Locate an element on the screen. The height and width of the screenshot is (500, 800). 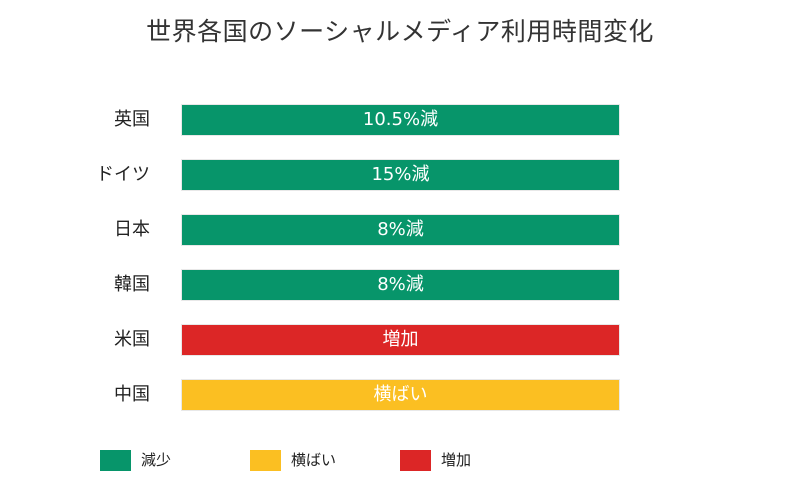
legend-label-flat: 横ばい is located at coordinates (314, 460).